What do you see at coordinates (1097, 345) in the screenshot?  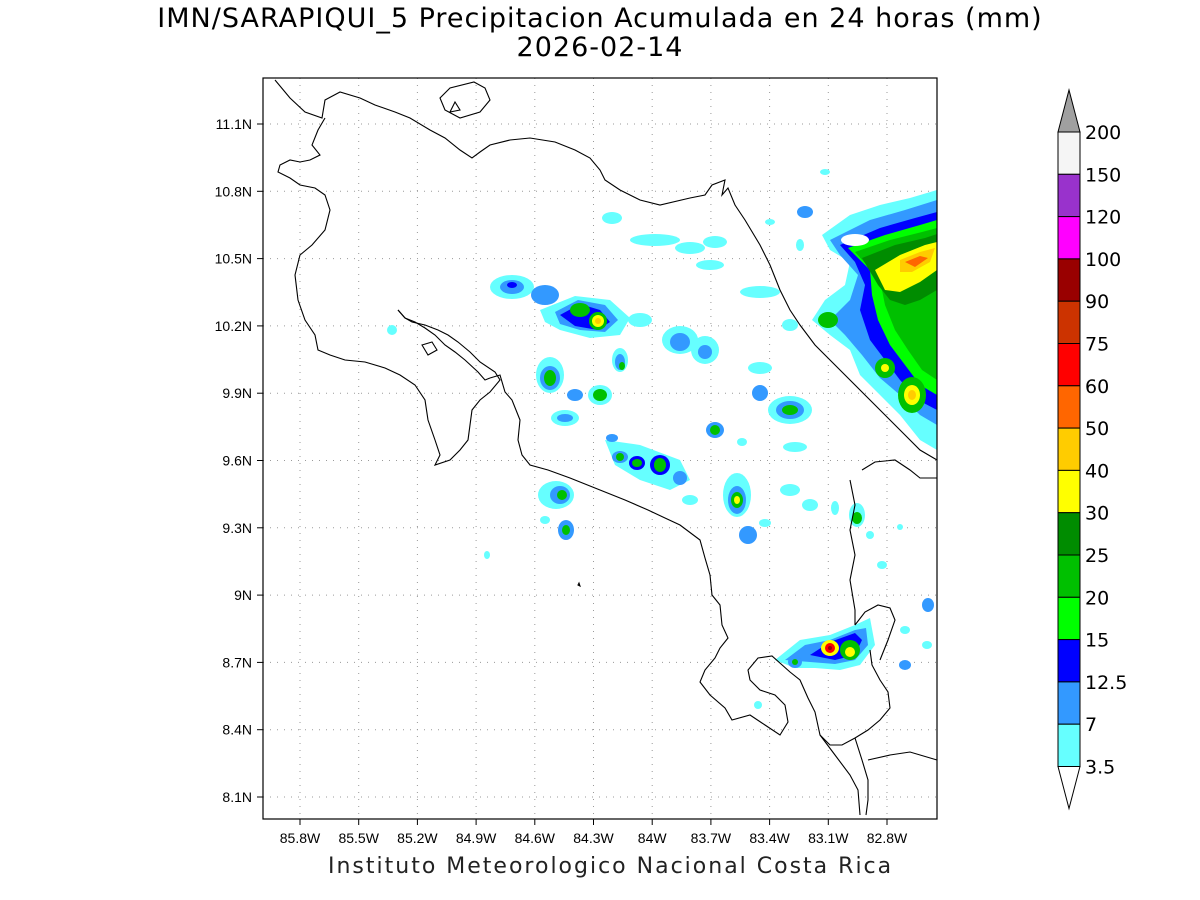 I see `colorbar-label: 75` at bounding box center [1097, 345].